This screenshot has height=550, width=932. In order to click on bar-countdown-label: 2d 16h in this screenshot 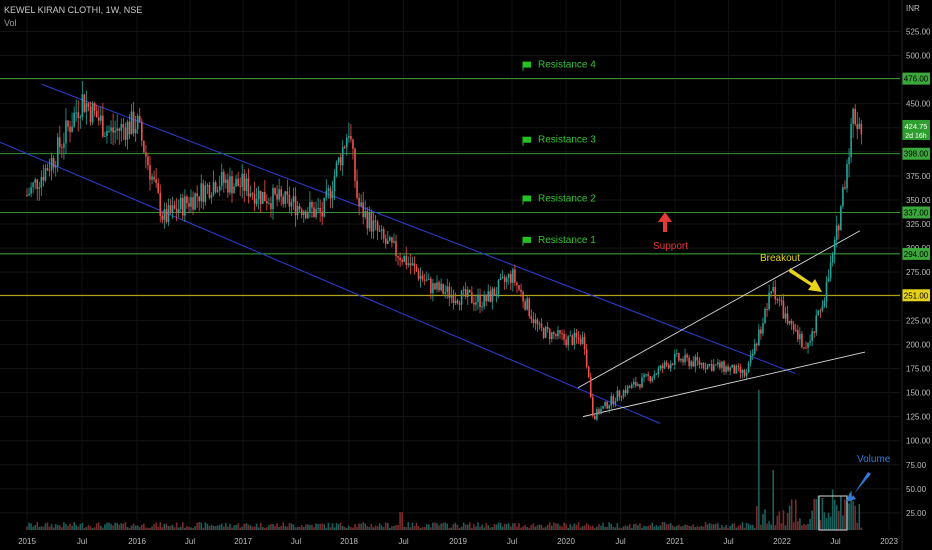, I will do `click(916, 136)`.